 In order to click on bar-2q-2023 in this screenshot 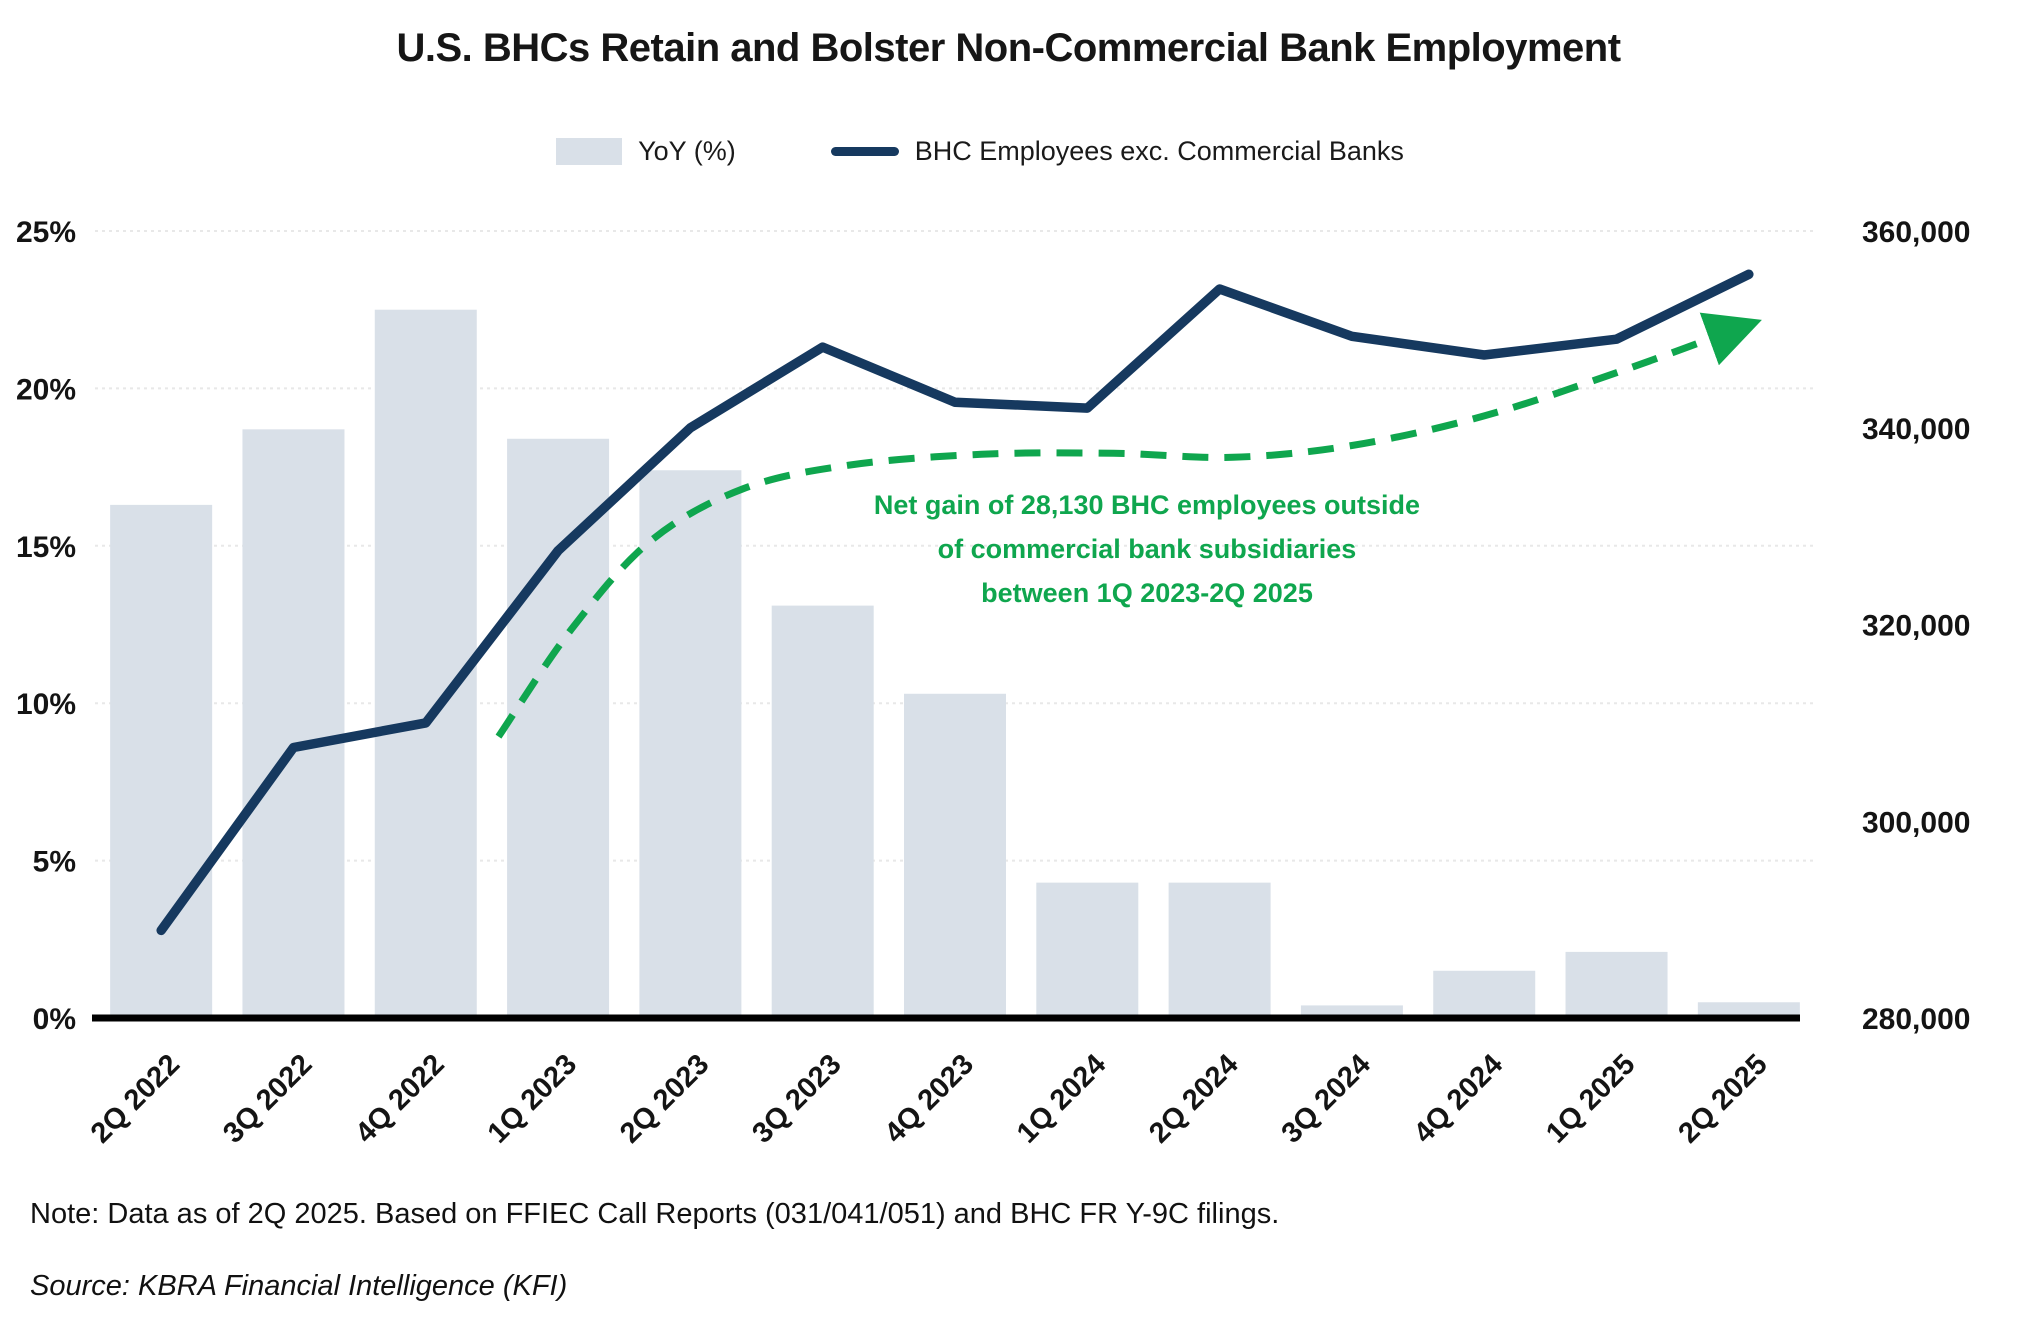, I will do `click(690, 744)`.